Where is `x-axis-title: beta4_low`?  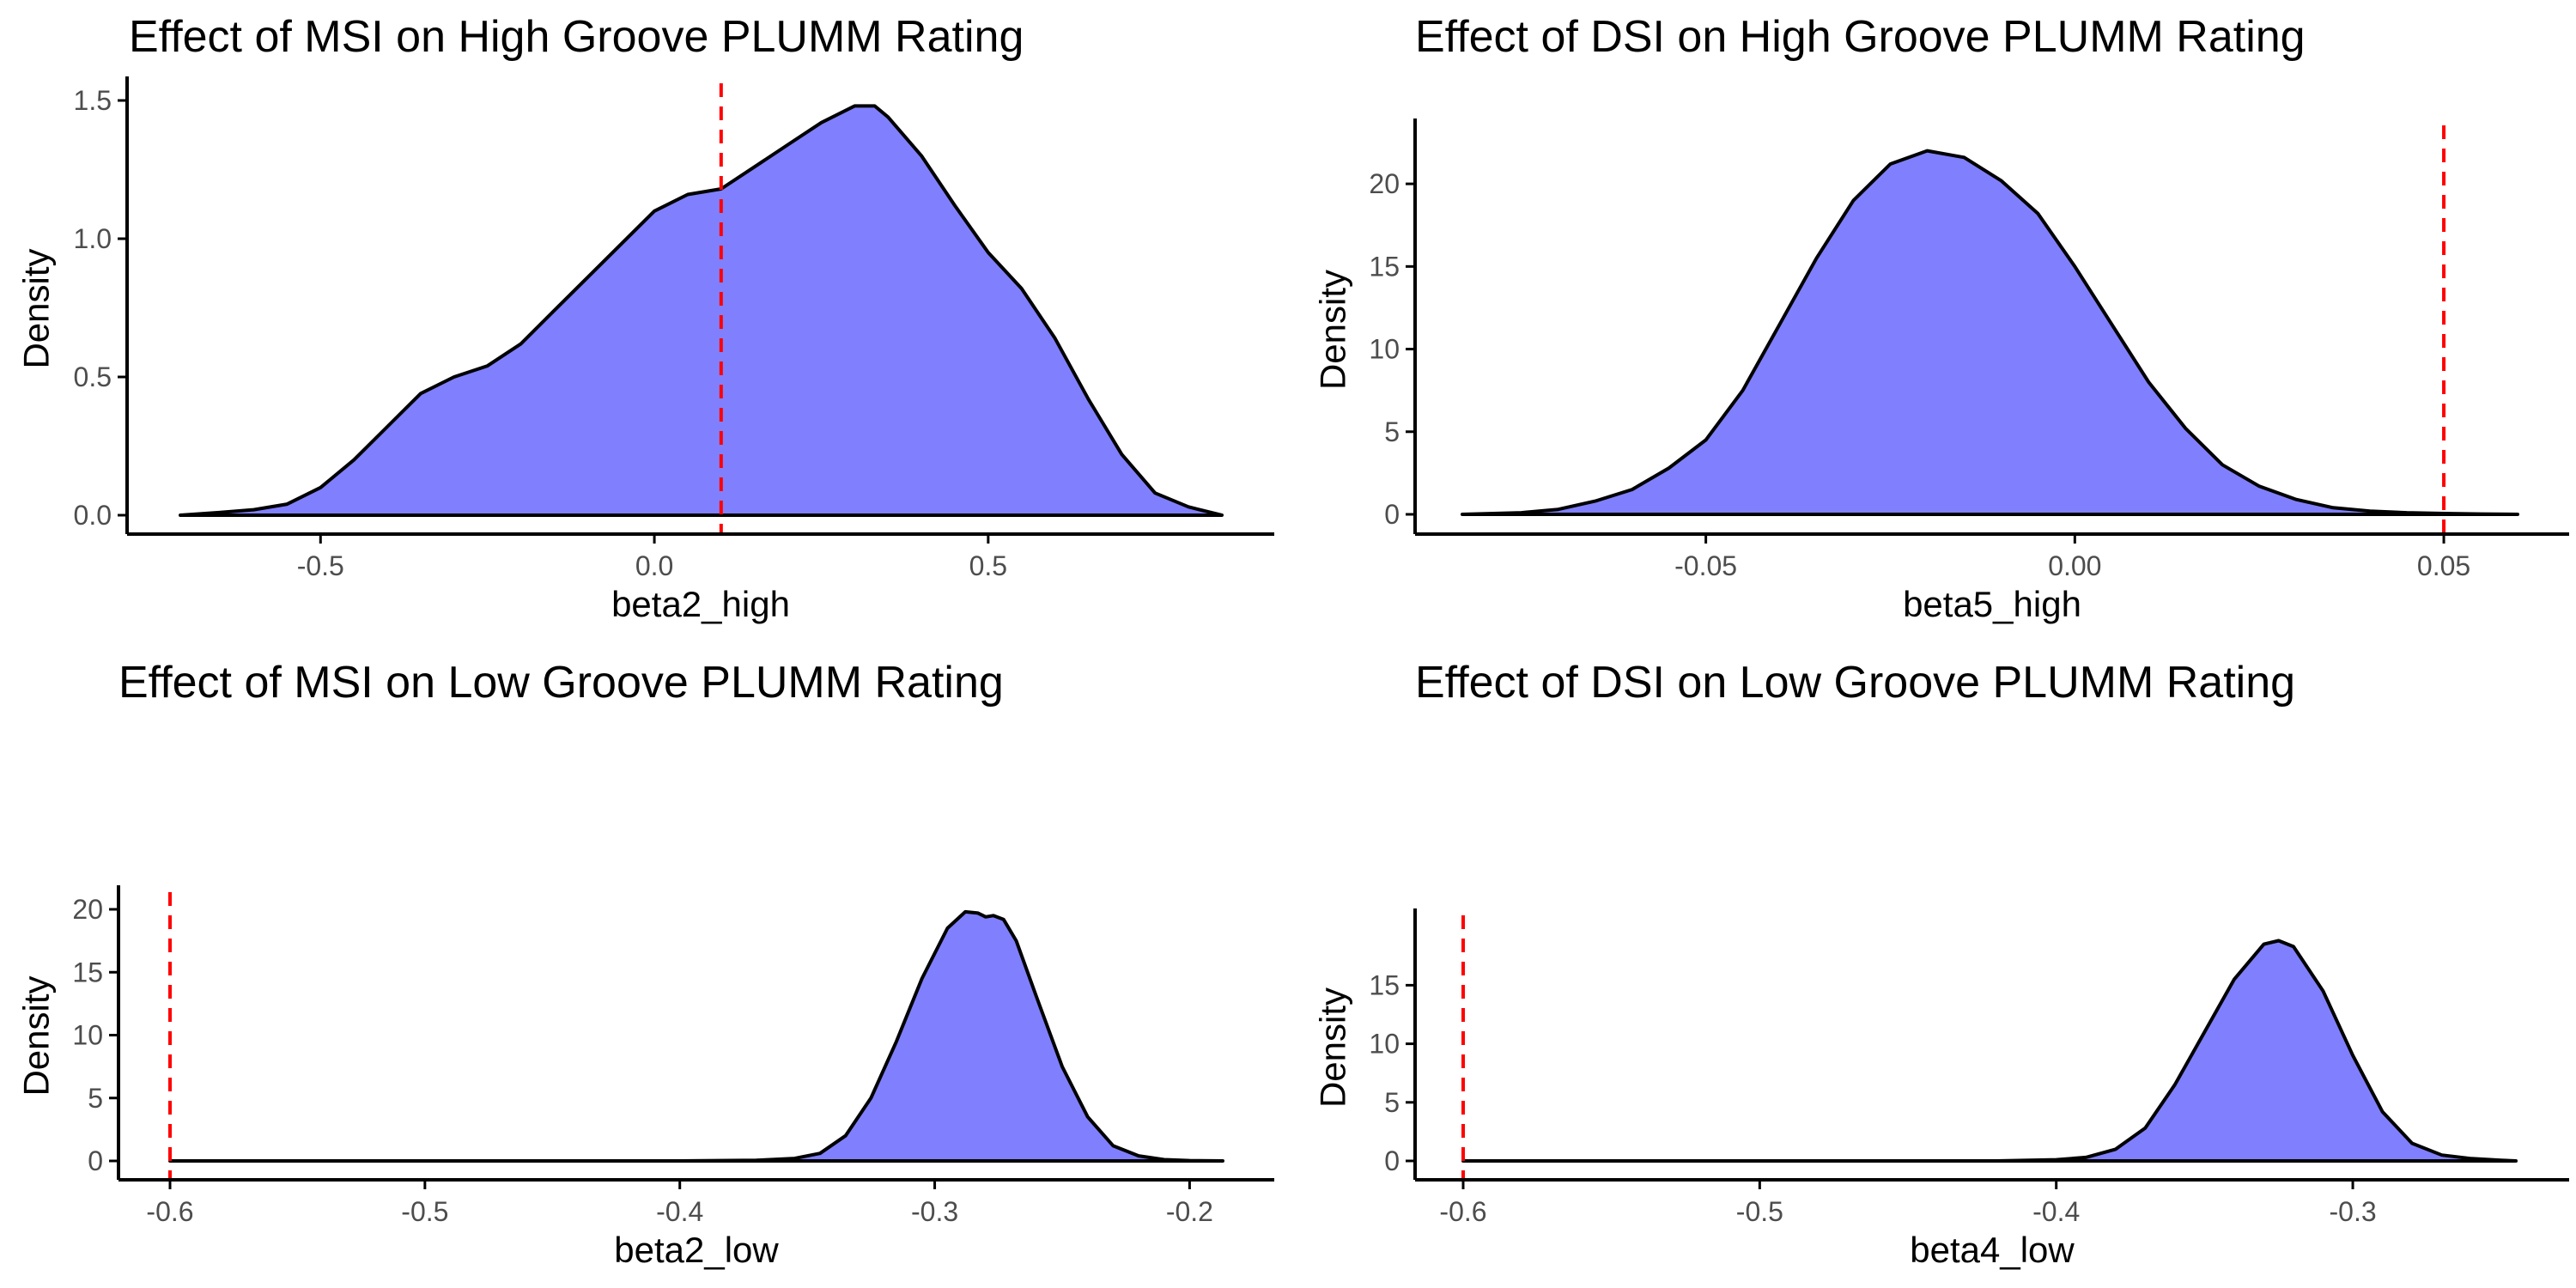 x-axis-title: beta4_low is located at coordinates (1992, 1250).